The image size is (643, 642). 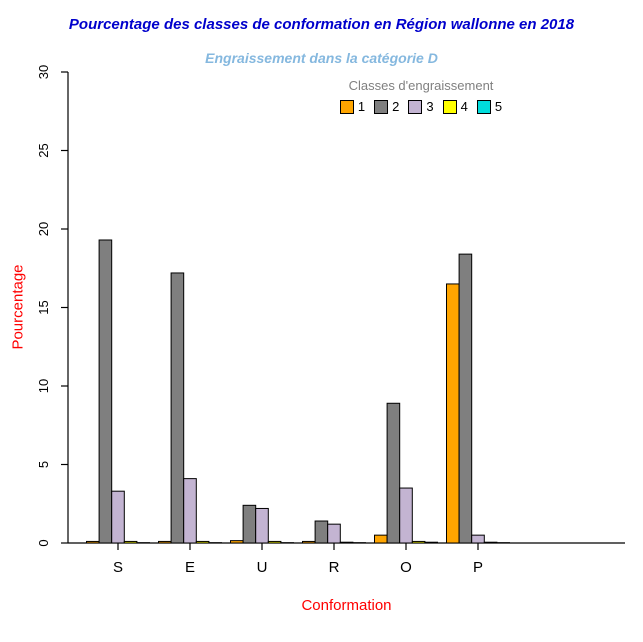 I want to click on y-tick-label: 15, so click(x=43, y=307).